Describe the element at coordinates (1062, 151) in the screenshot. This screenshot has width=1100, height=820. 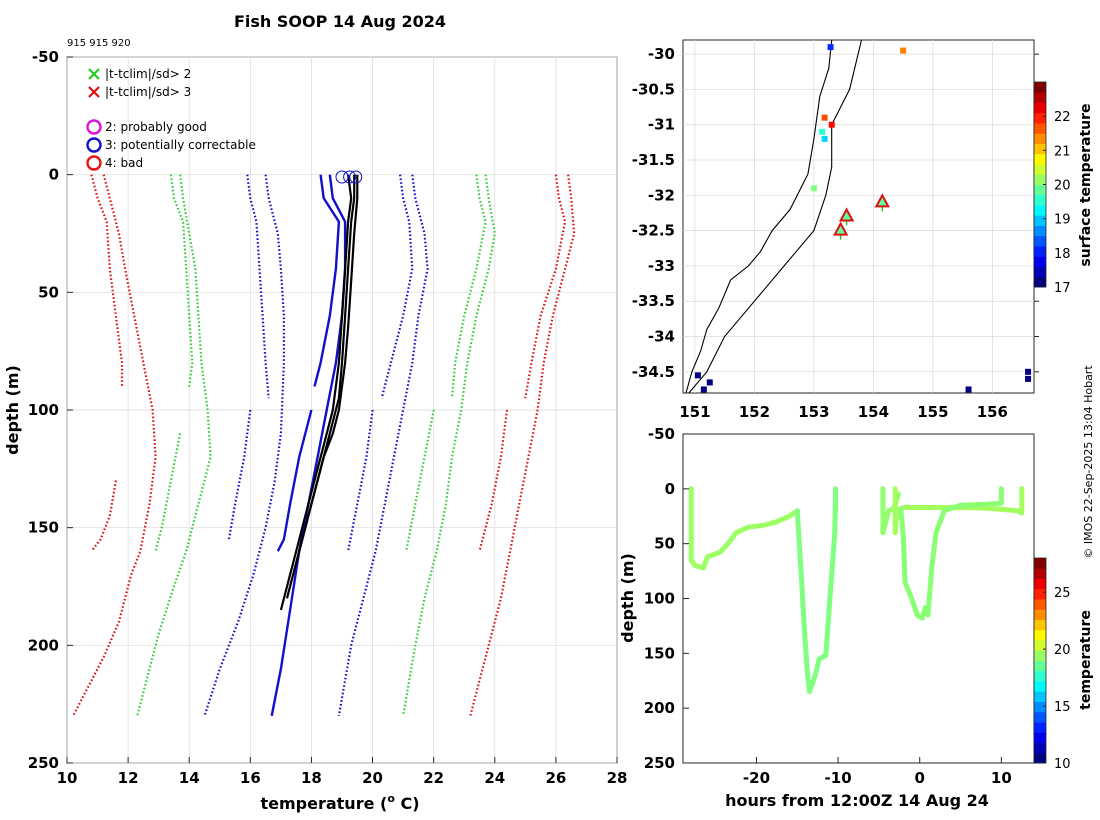
I see `colorbar-tick-label: 21` at that location.